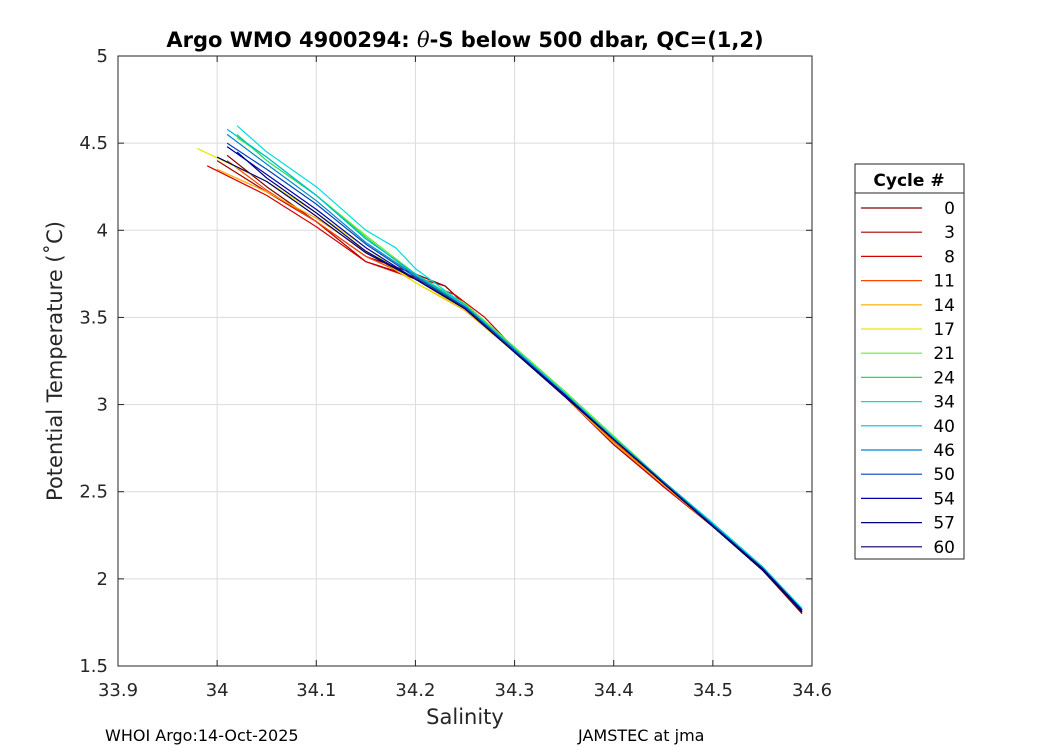 Image resolution: width=1050 pixels, height=750 pixels. I want to click on y-tick-label: 5, so click(102, 56).